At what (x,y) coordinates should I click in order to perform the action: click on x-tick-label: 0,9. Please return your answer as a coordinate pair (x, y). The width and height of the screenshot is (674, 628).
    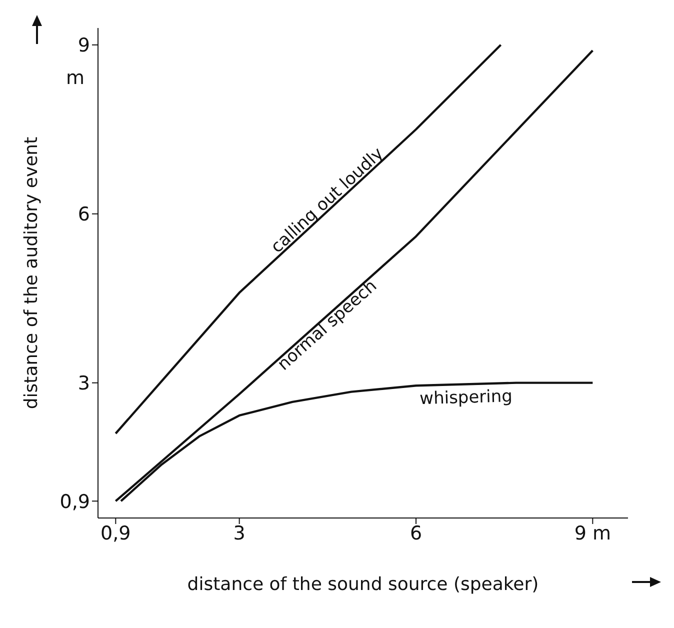
    Looking at the image, I should click on (115, 533).